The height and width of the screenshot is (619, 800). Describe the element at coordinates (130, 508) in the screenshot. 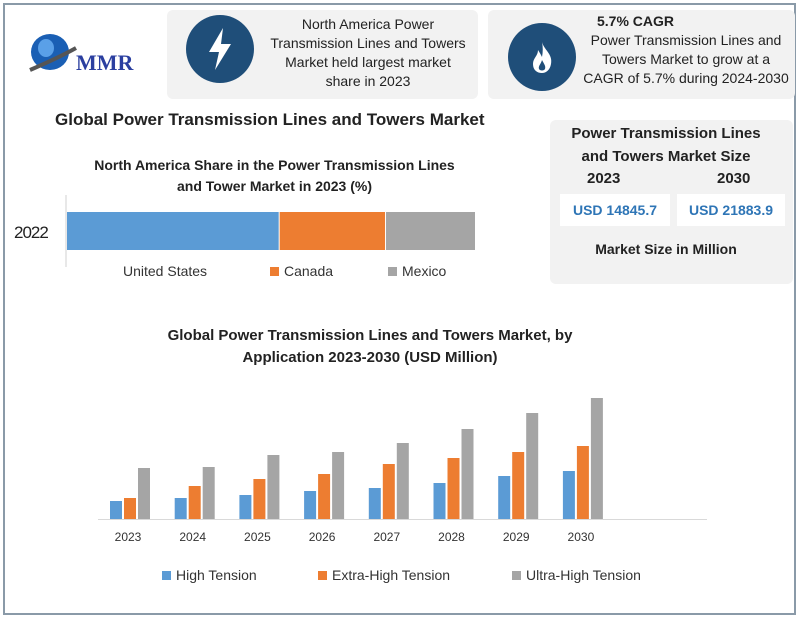

I see `bar-2023-extra-high-tension` at that location.